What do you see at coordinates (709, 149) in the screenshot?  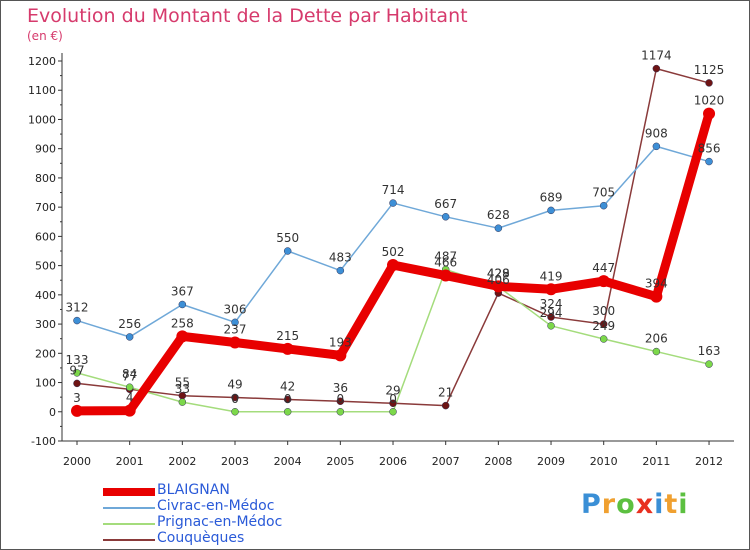 I see `data-label: 856` at bounding box center [709, 149].